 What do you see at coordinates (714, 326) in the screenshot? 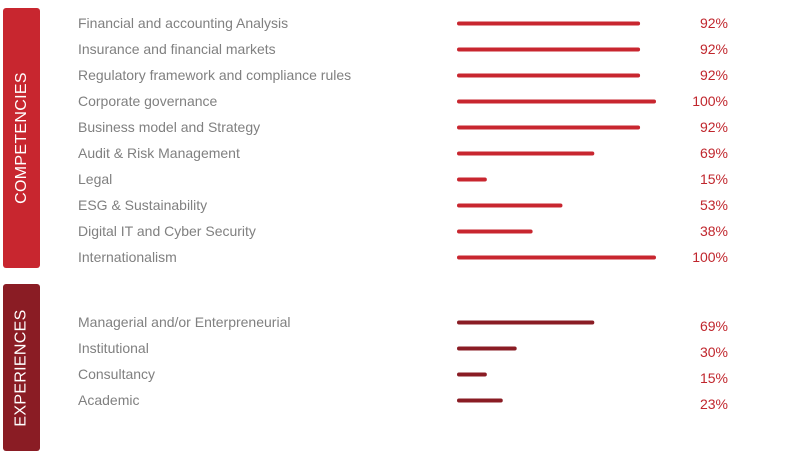
I see `experiences-value-label-managerial-and-or-enterpreneurial: 69%` at bounding box center [714, 326].